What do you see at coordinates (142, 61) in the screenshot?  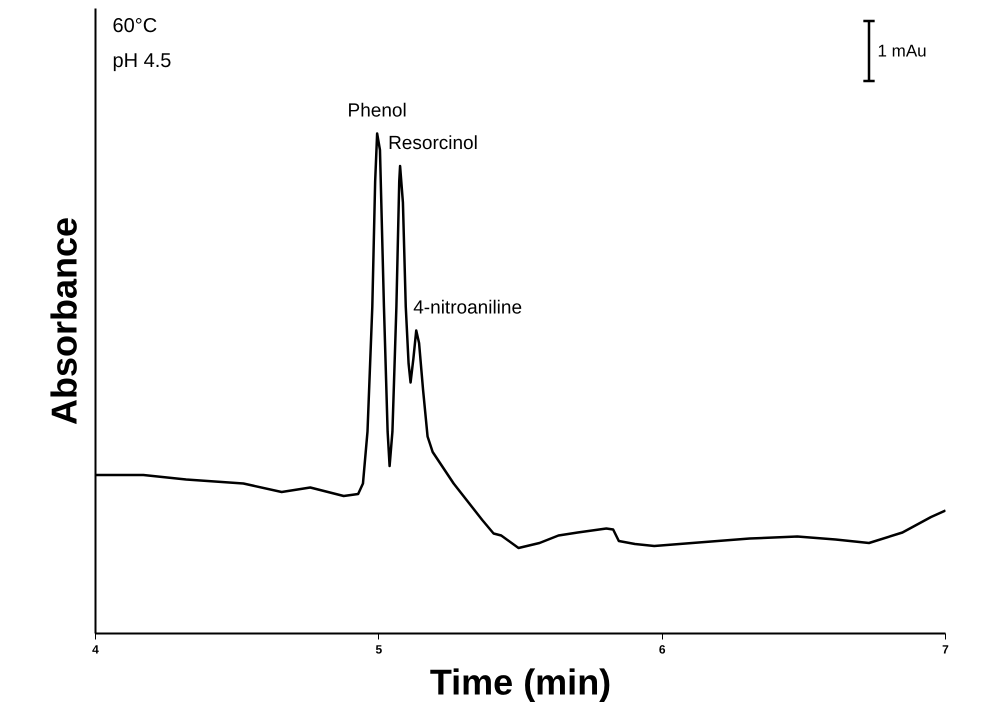 I see `text: pH 4.5` at bounding box center [142, 61].